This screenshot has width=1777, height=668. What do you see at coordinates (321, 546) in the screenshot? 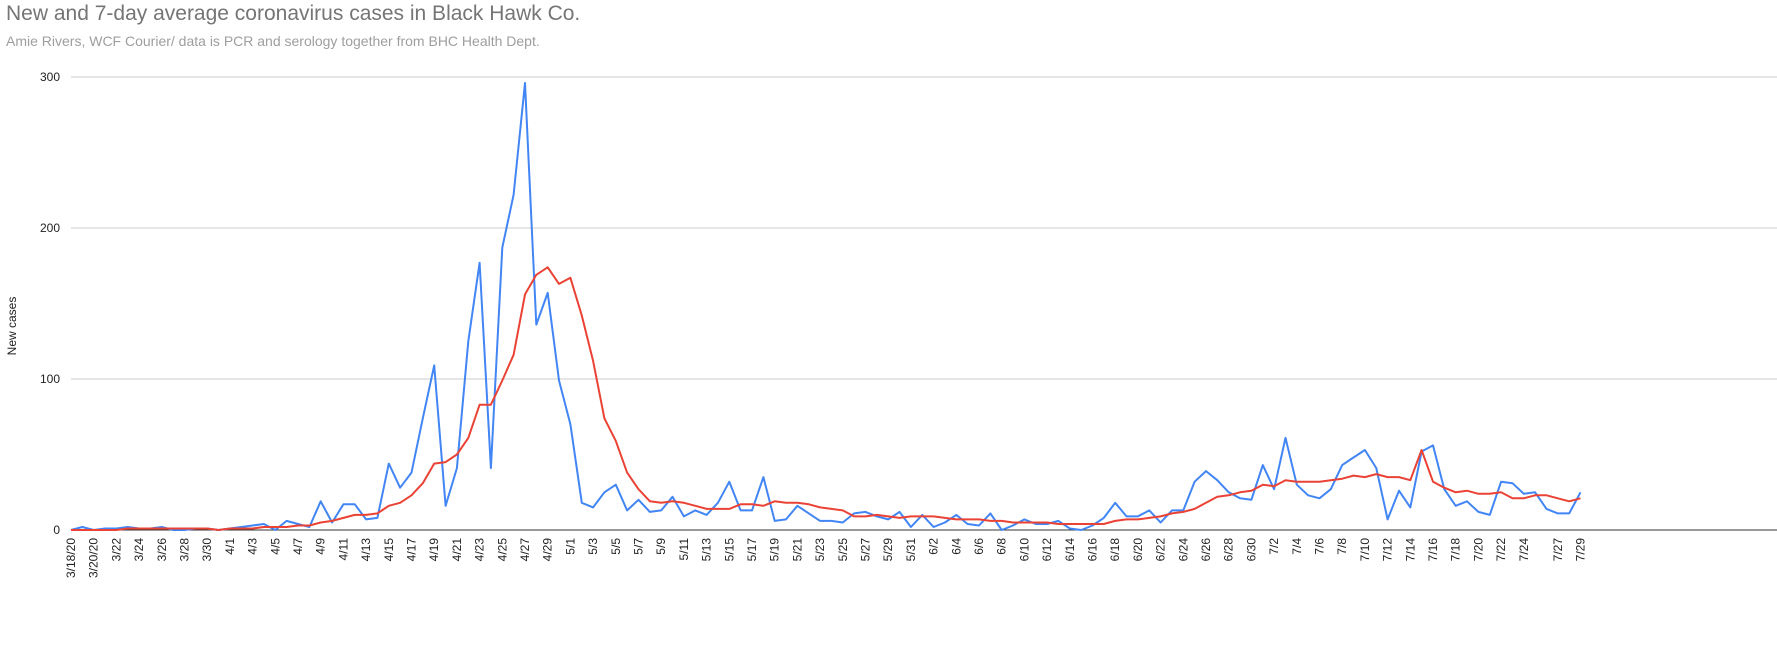
I see `x-tick-label: 4/9` at bounding box center [321, 546].